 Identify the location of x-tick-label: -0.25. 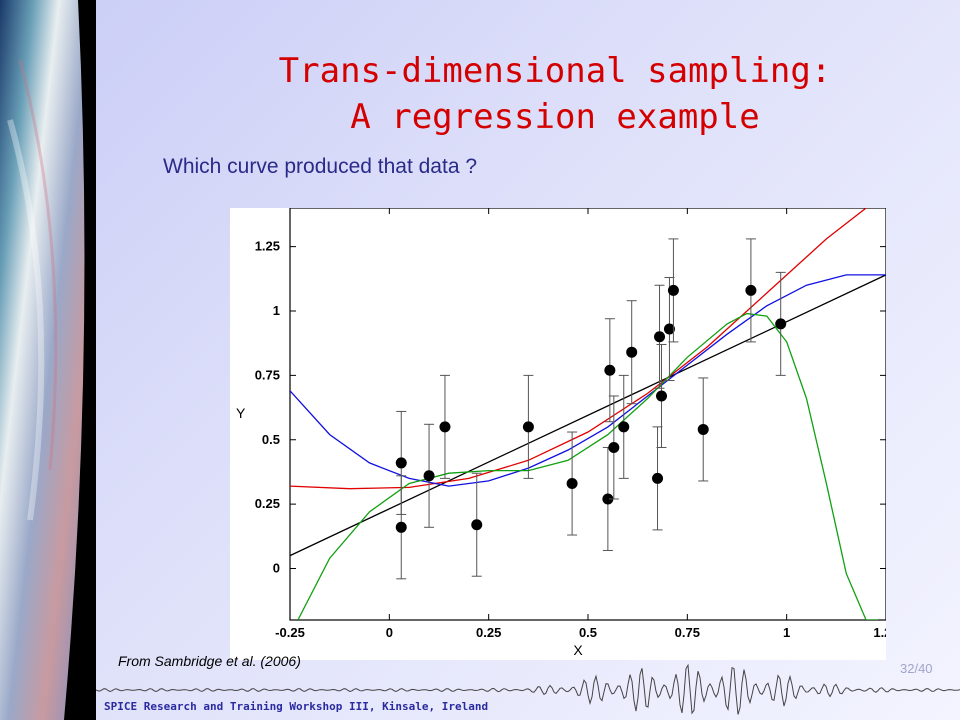
(290, 632).